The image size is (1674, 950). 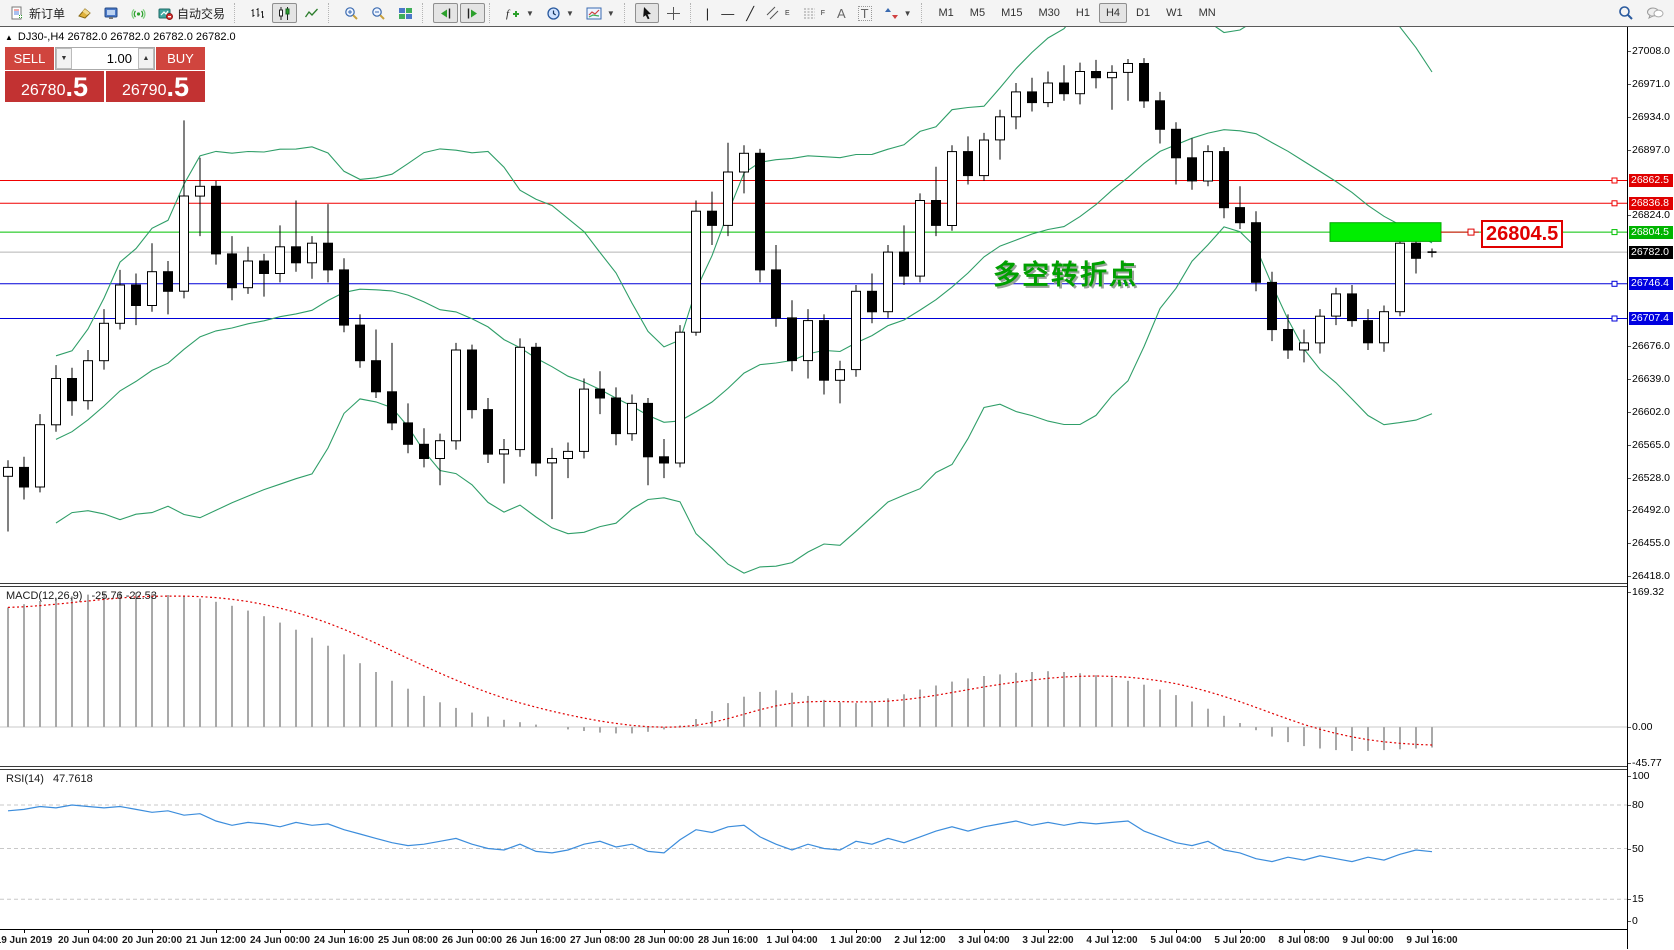 I want to click on market-watch-button, so click(x=111, y=13).